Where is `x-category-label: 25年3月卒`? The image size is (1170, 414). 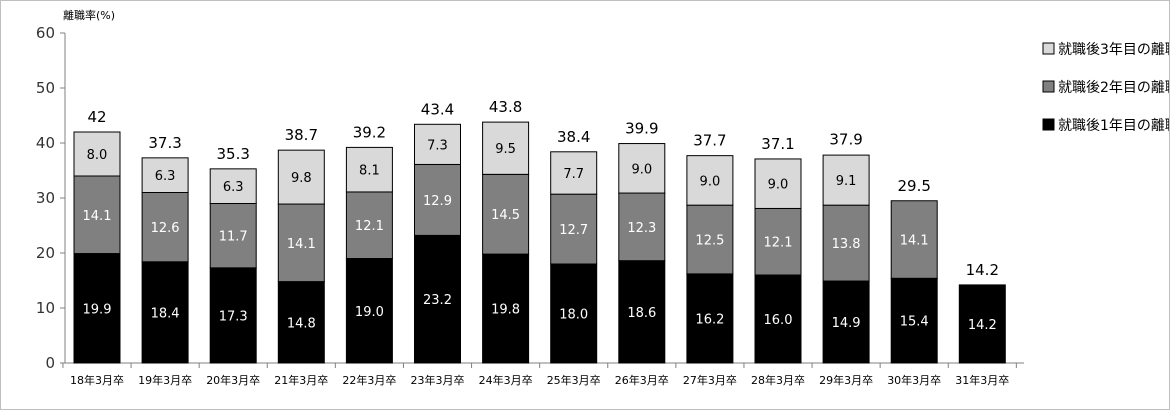 x-category-label: 25年3月卒 is located at coordinates (574, 380).